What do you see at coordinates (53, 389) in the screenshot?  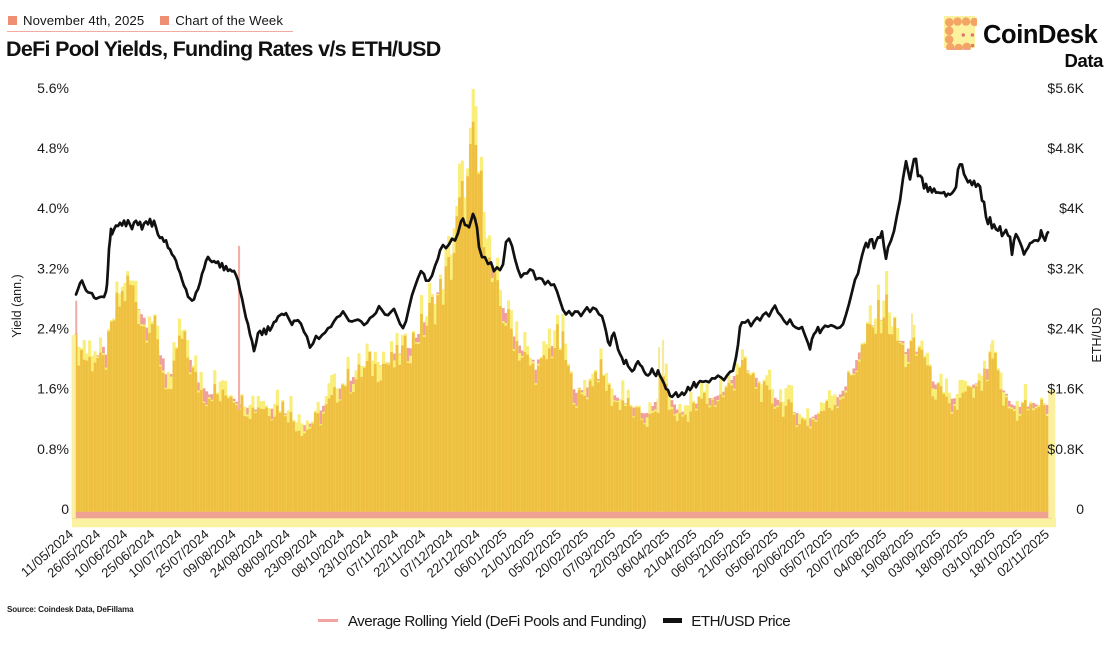 I see `svg-text: 1.6%` at bounding box center [53, 389].